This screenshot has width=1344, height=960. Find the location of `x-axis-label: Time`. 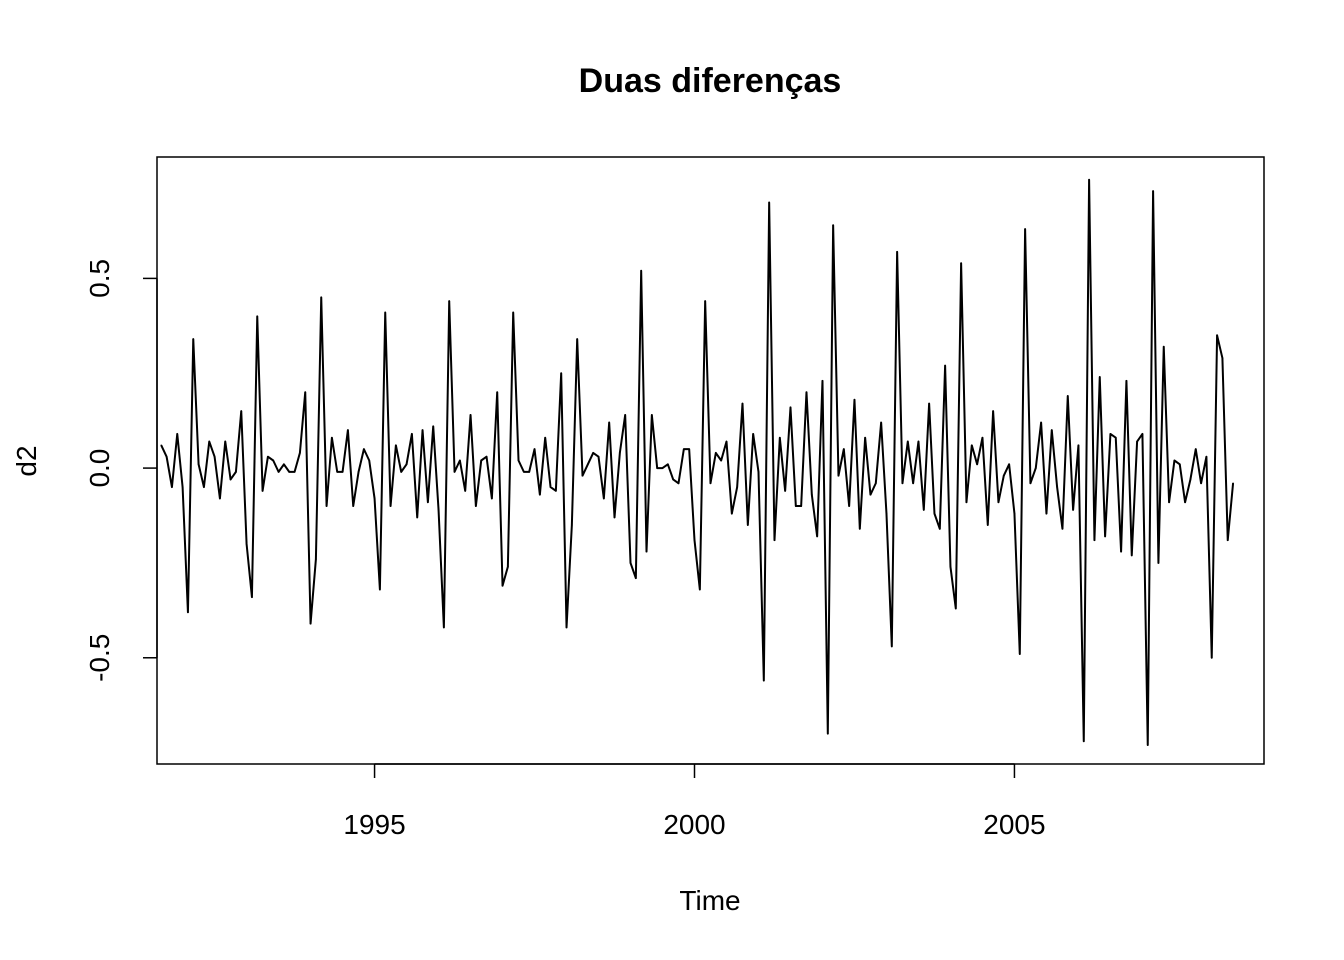

x-axis-label: Time is located at coordinates (709, 900).